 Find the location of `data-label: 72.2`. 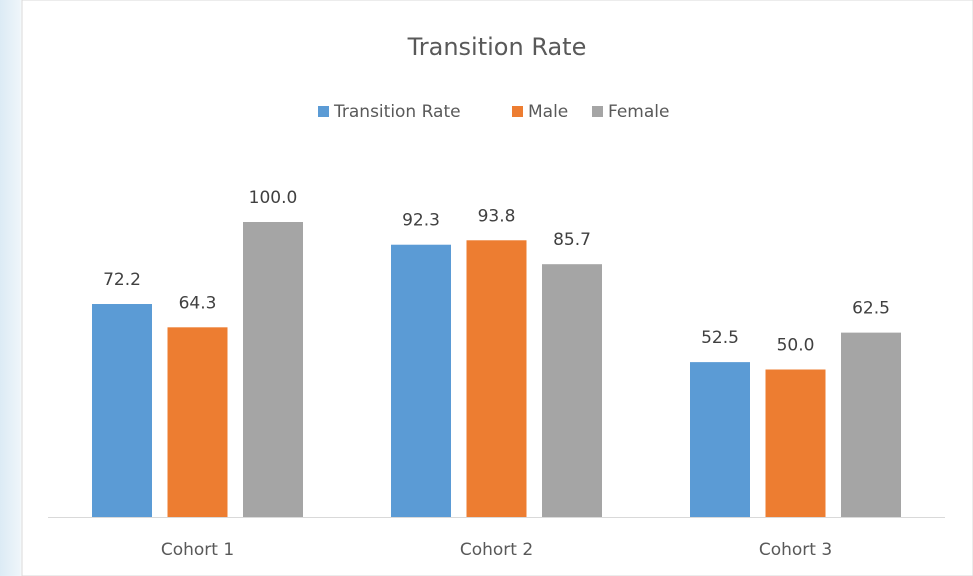

data-label: 72.2 is located at coordinates (122, 280).